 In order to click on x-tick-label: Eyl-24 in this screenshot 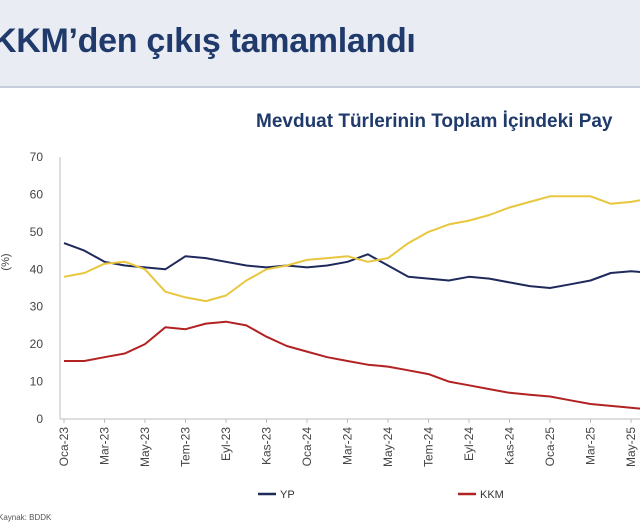, I will do `click(469, 444)`.